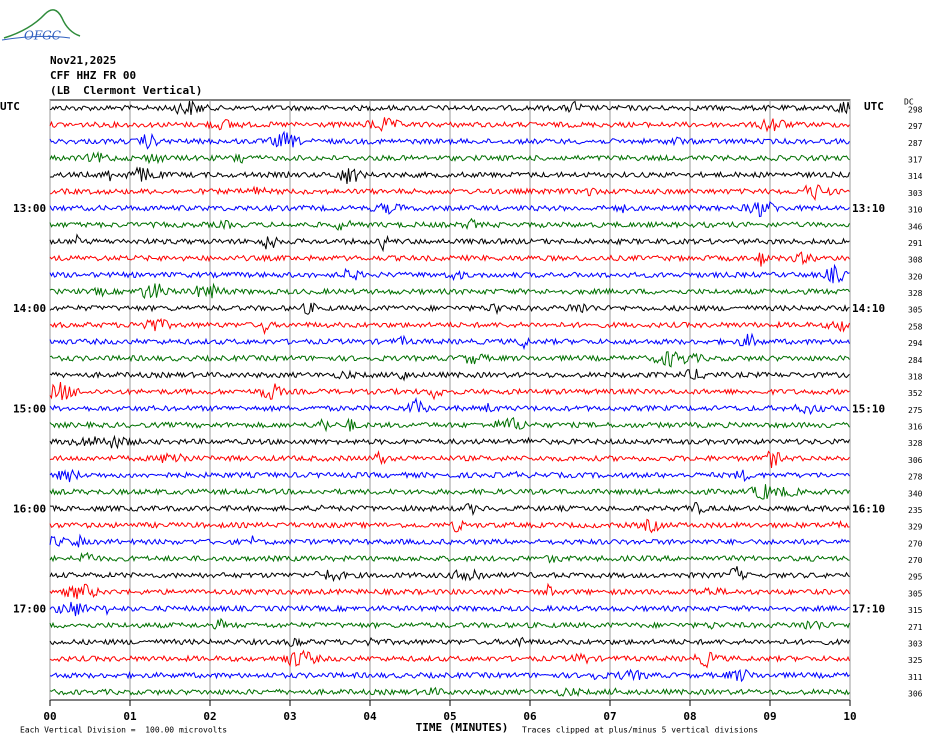  Describe the element at coordinates (909, 102) in the screenshot. I see `dc-label: DC` at that location.